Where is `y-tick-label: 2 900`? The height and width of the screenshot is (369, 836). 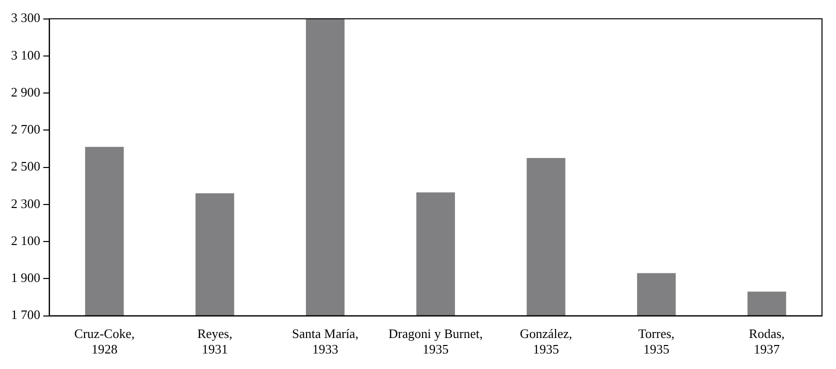
y-tick-label: 2 900 is located at coordinates (25, 92).